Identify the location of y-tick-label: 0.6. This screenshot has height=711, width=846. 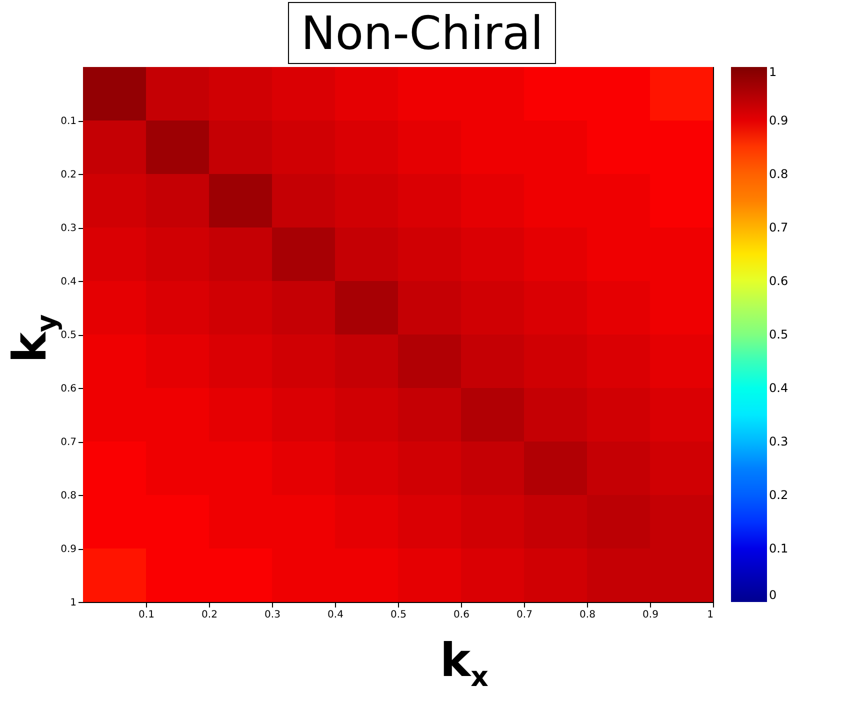
(68, 389).